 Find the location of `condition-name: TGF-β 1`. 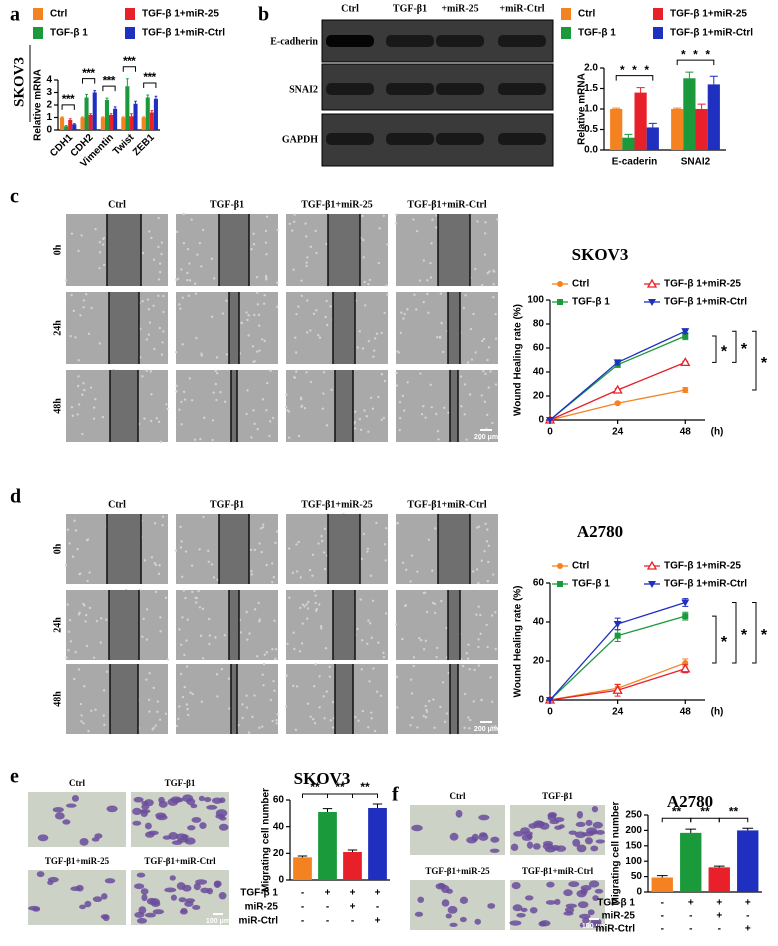

condition-name: TGF-β 1 is located at coordinates (259, 893).